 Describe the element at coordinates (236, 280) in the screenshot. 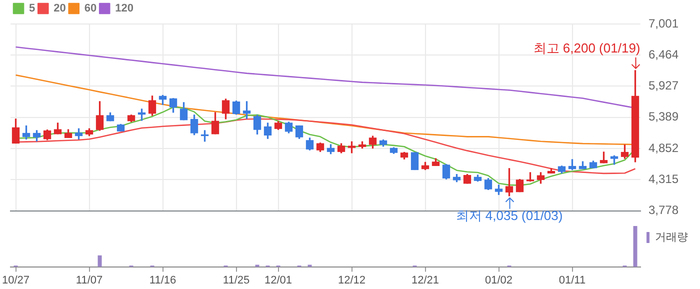

I see `x-tick-label: 11/25` at that location.